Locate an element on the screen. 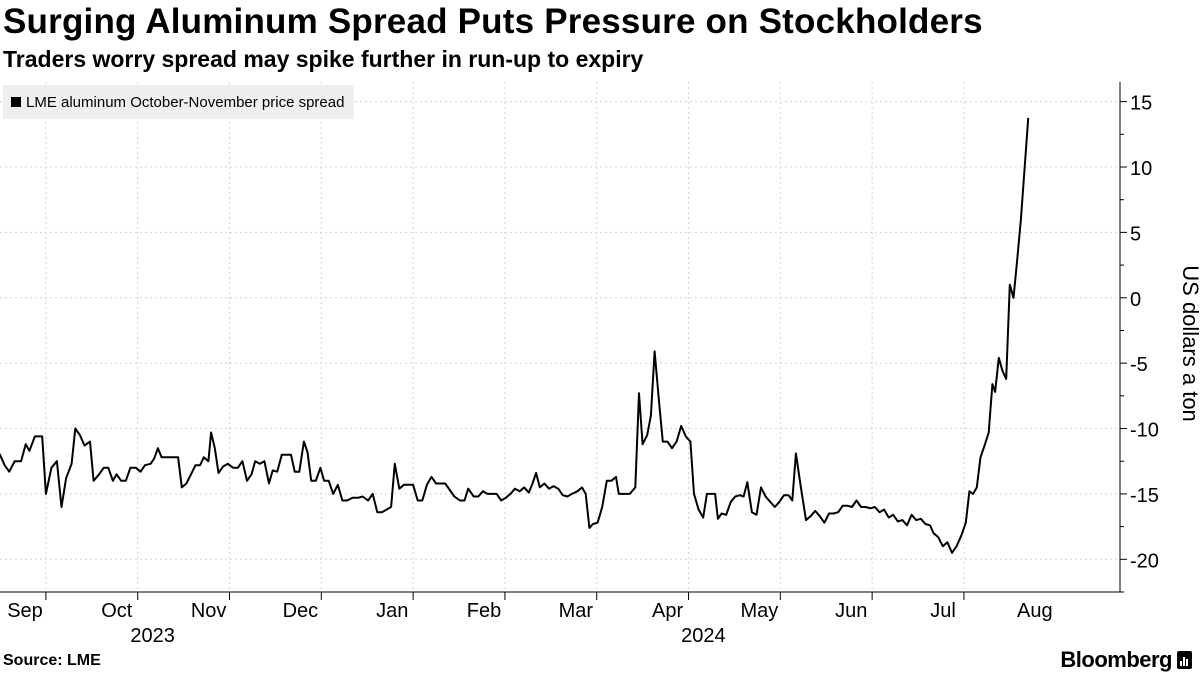 The width and height of the screenshot is (1200, 675). y-tick-label: -15 is located at coordinates (1144, 496).